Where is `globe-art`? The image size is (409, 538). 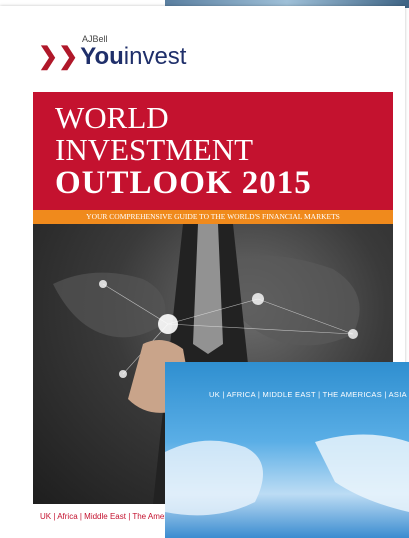
globe-art is located at coordinates (287, 475).